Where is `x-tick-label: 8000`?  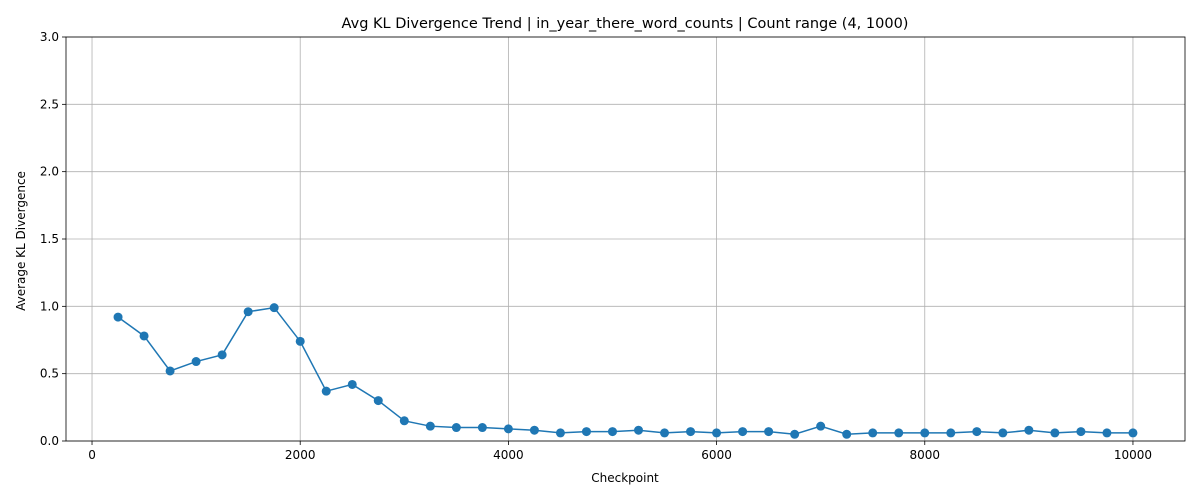
x-tick-label: 8000 is located at coordinates (924, 455).